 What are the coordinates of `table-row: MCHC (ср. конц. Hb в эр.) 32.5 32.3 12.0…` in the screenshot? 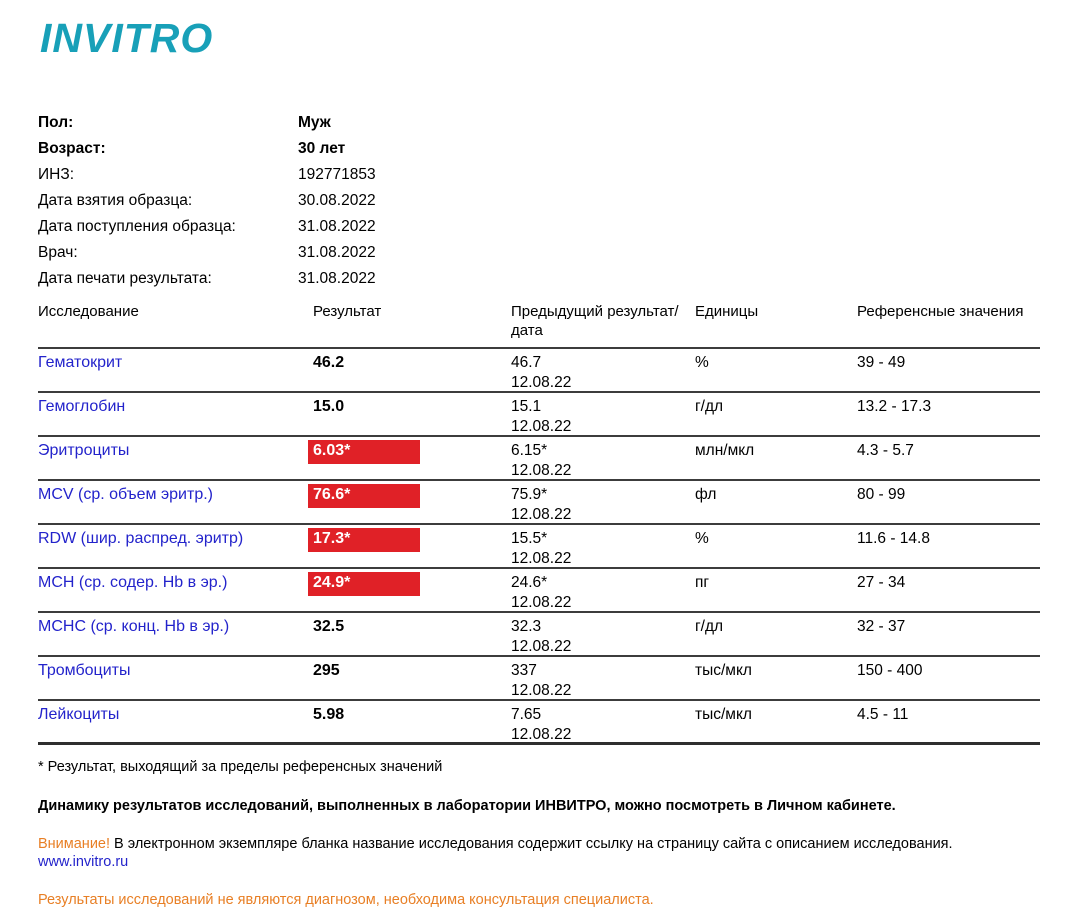 It's located at (539, 635).